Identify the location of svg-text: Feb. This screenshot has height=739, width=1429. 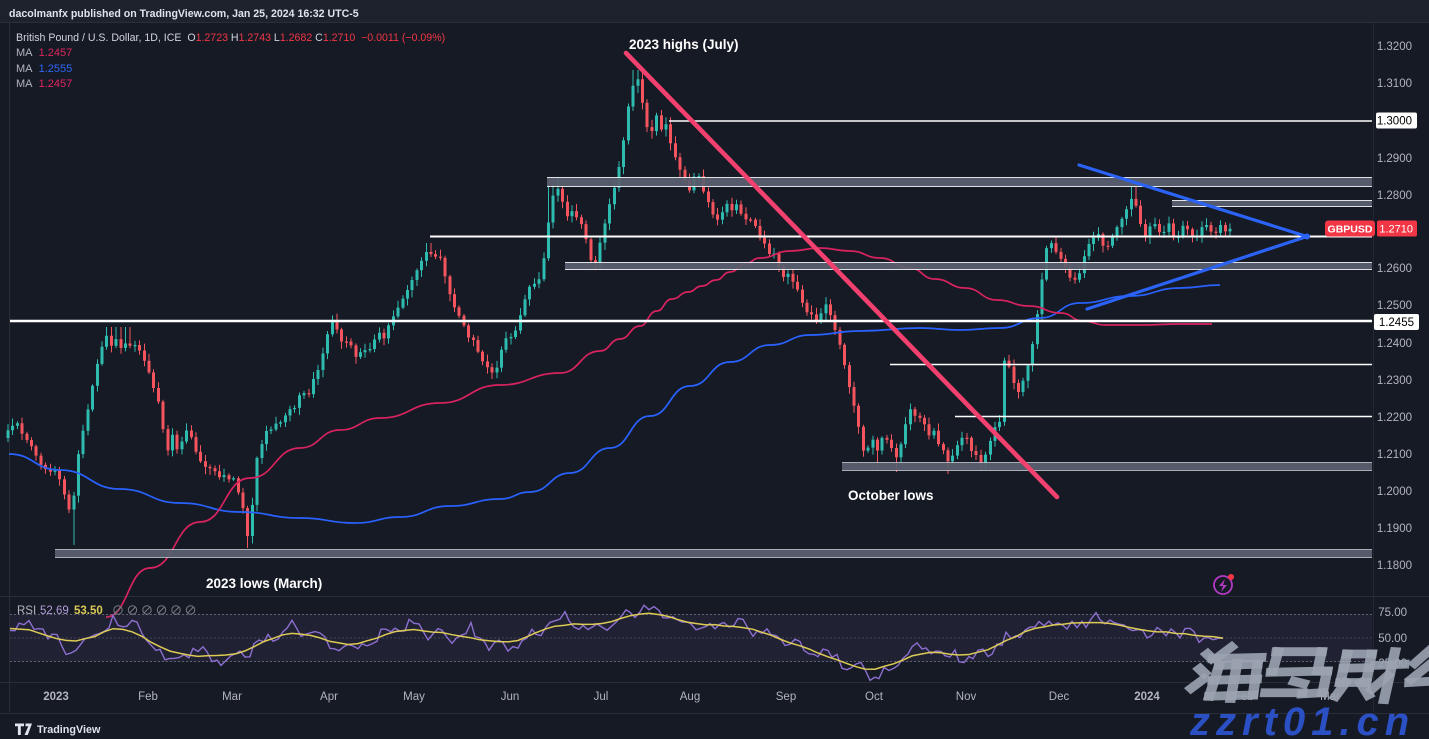
(148, 697).